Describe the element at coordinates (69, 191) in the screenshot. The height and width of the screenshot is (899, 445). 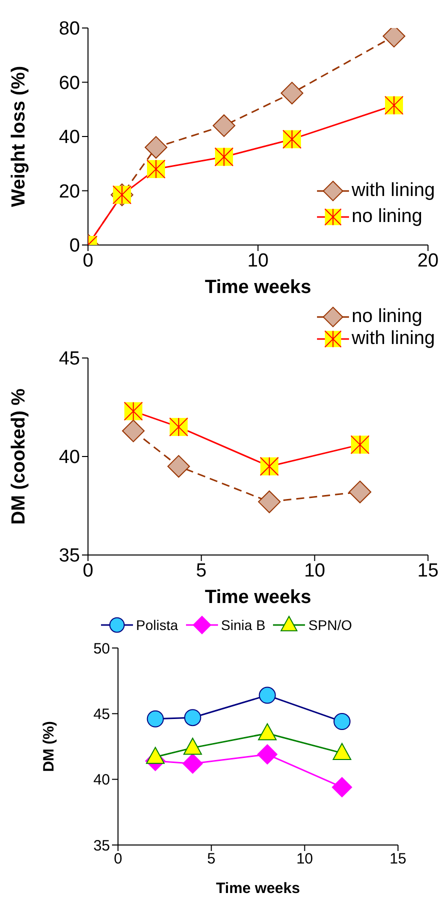
I see `y-tick-label: 20` at that location.